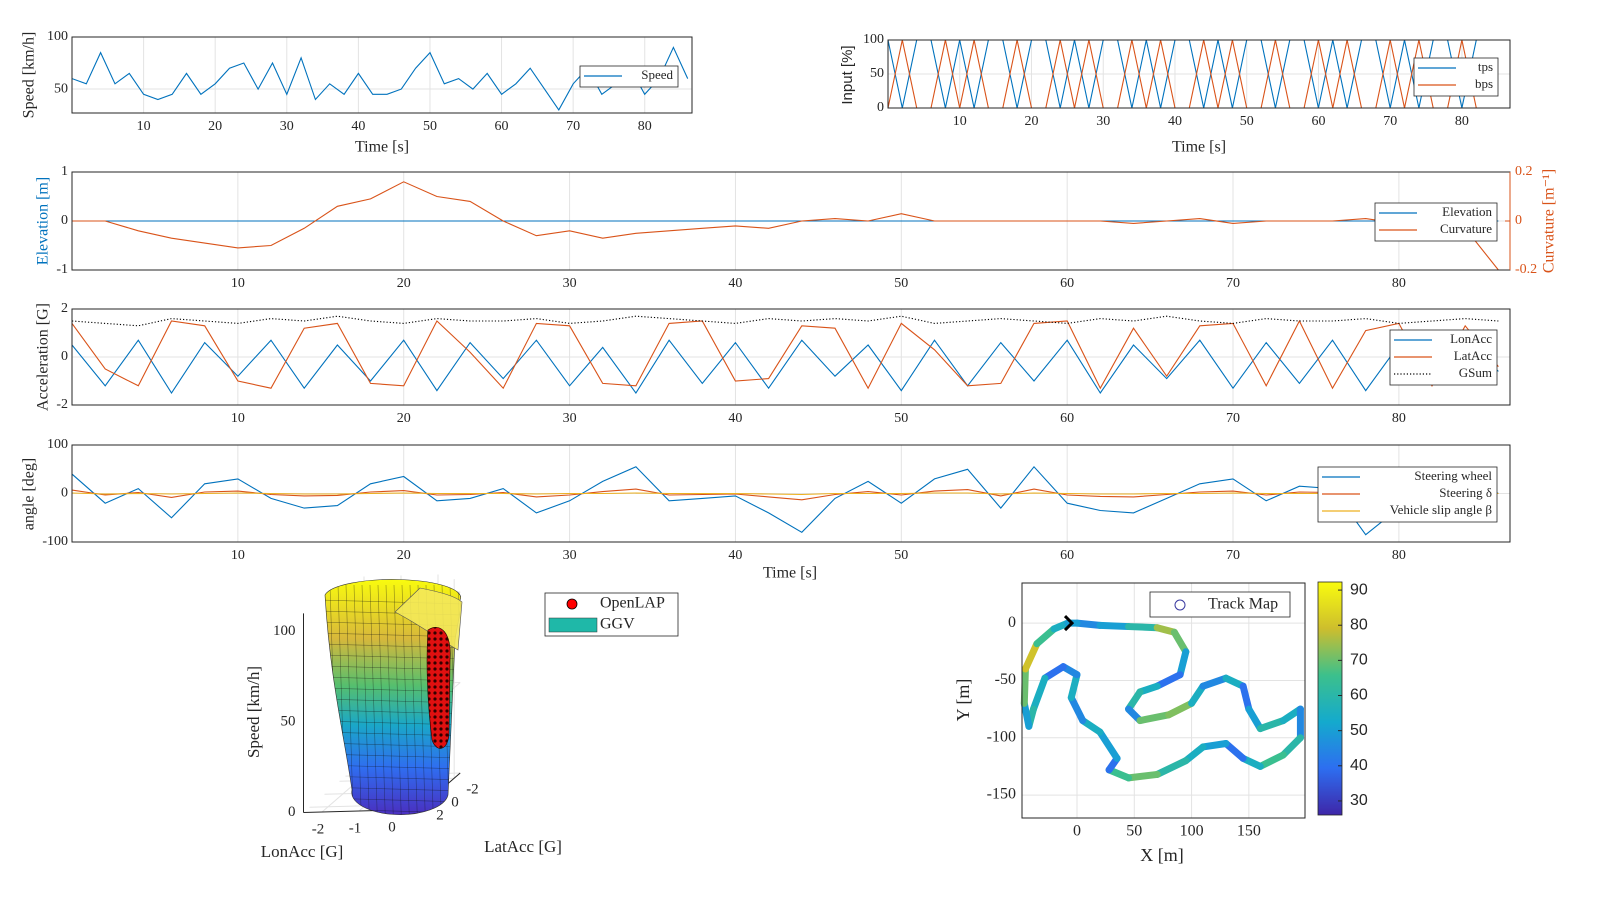 The image size is (1622, 908). Describe the element at coordinates (1471, 338) in the screenshot. I see `legend-label: LonAcc` at that location.